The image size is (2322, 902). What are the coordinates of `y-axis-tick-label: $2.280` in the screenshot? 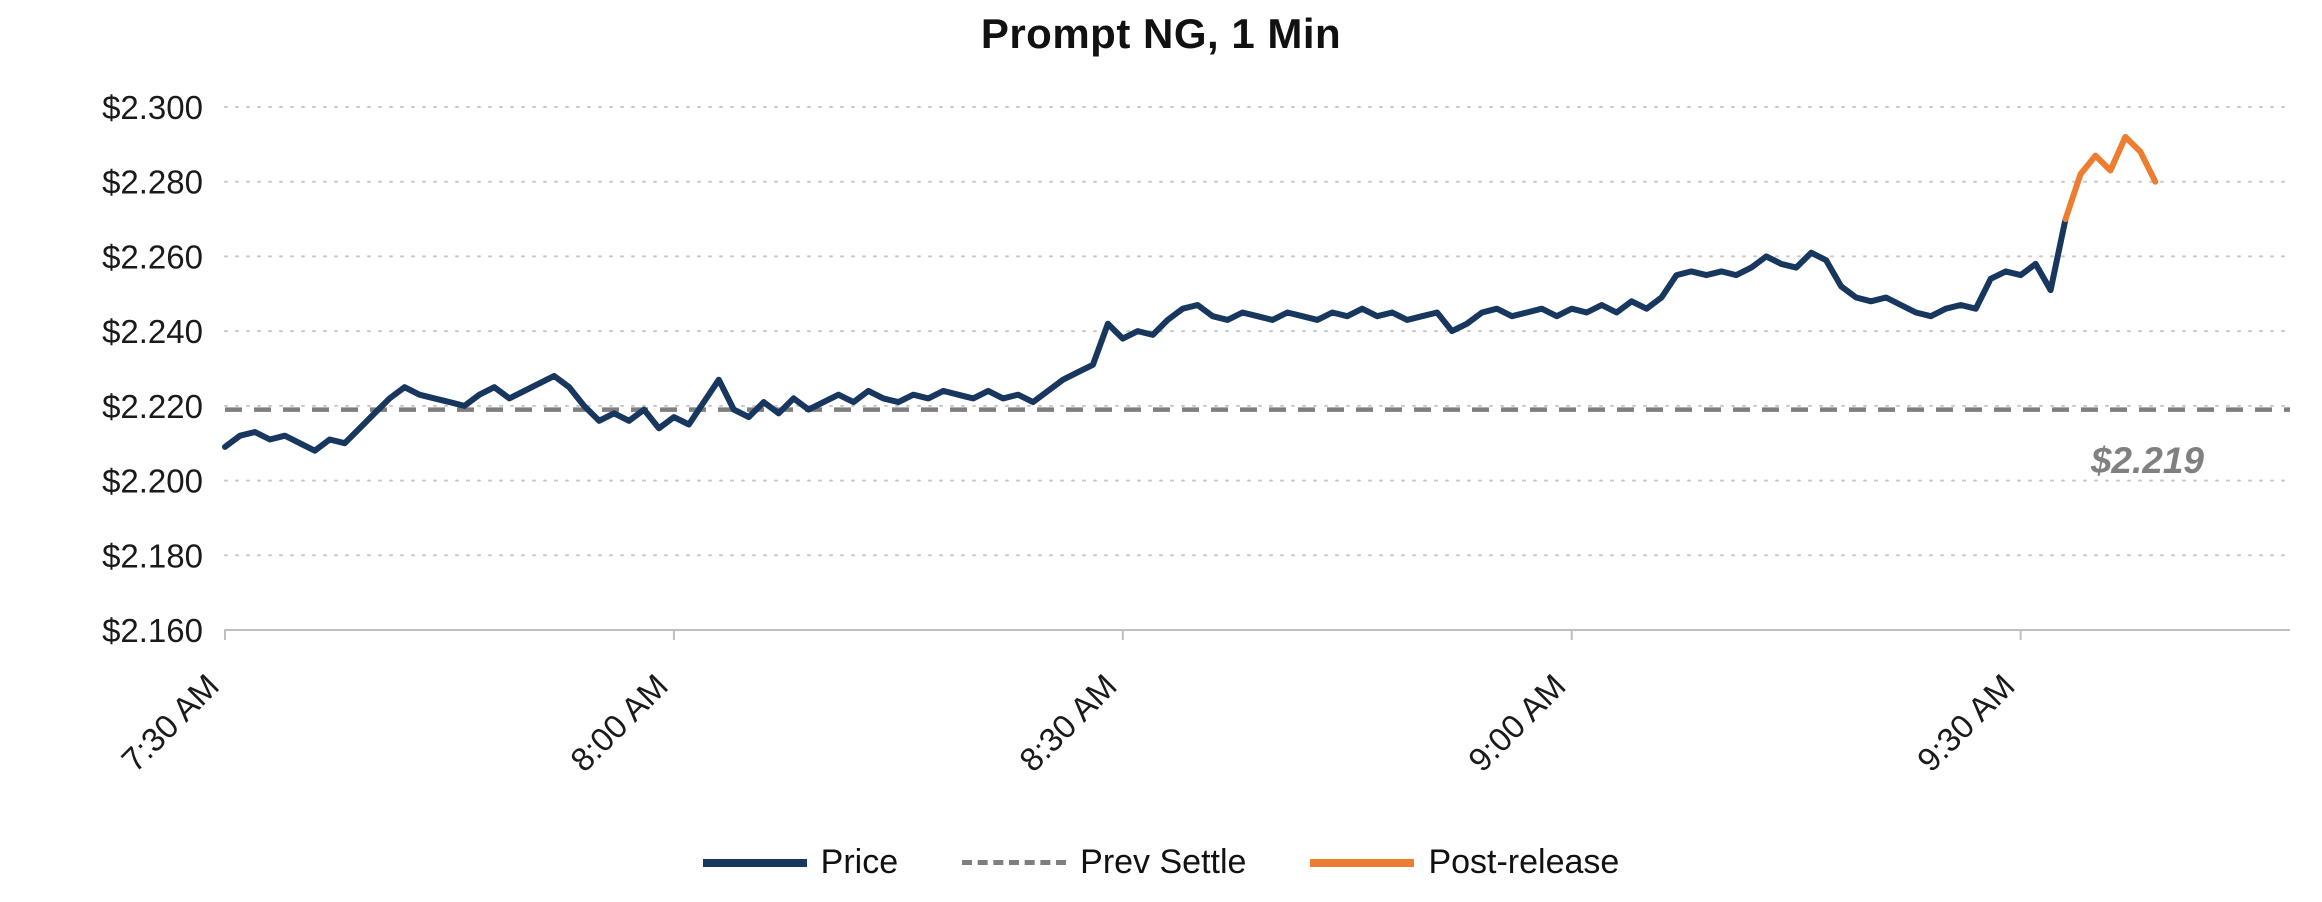 It's located at (152, 182).